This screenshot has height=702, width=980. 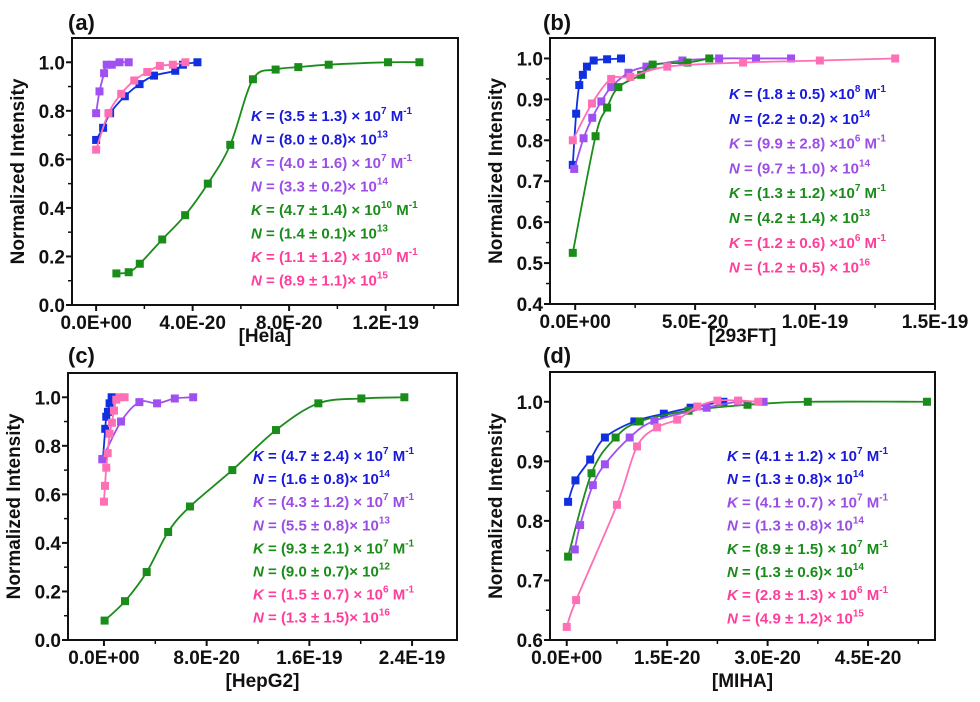 What do you see at coordinates (530, 581) in the screenshot?
I see `y-tick-label: 0.7` at bounding box center [530, 581].